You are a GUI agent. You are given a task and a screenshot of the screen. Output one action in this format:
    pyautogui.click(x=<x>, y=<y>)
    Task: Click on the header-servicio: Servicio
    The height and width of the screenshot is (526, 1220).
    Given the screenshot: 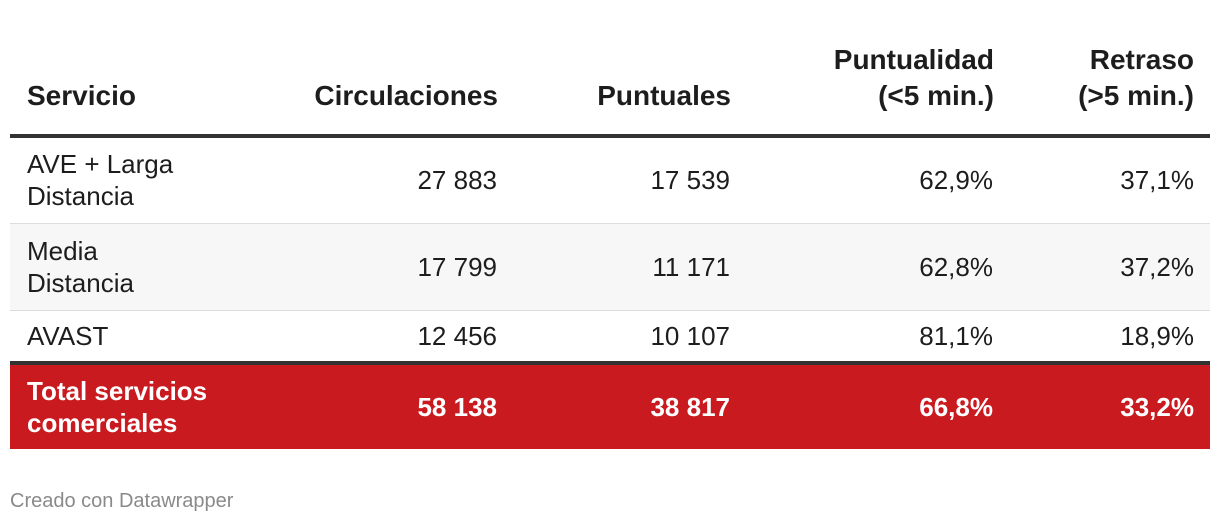 What is the action you would take?
    pyautogui.click(x=125, y=69)
    